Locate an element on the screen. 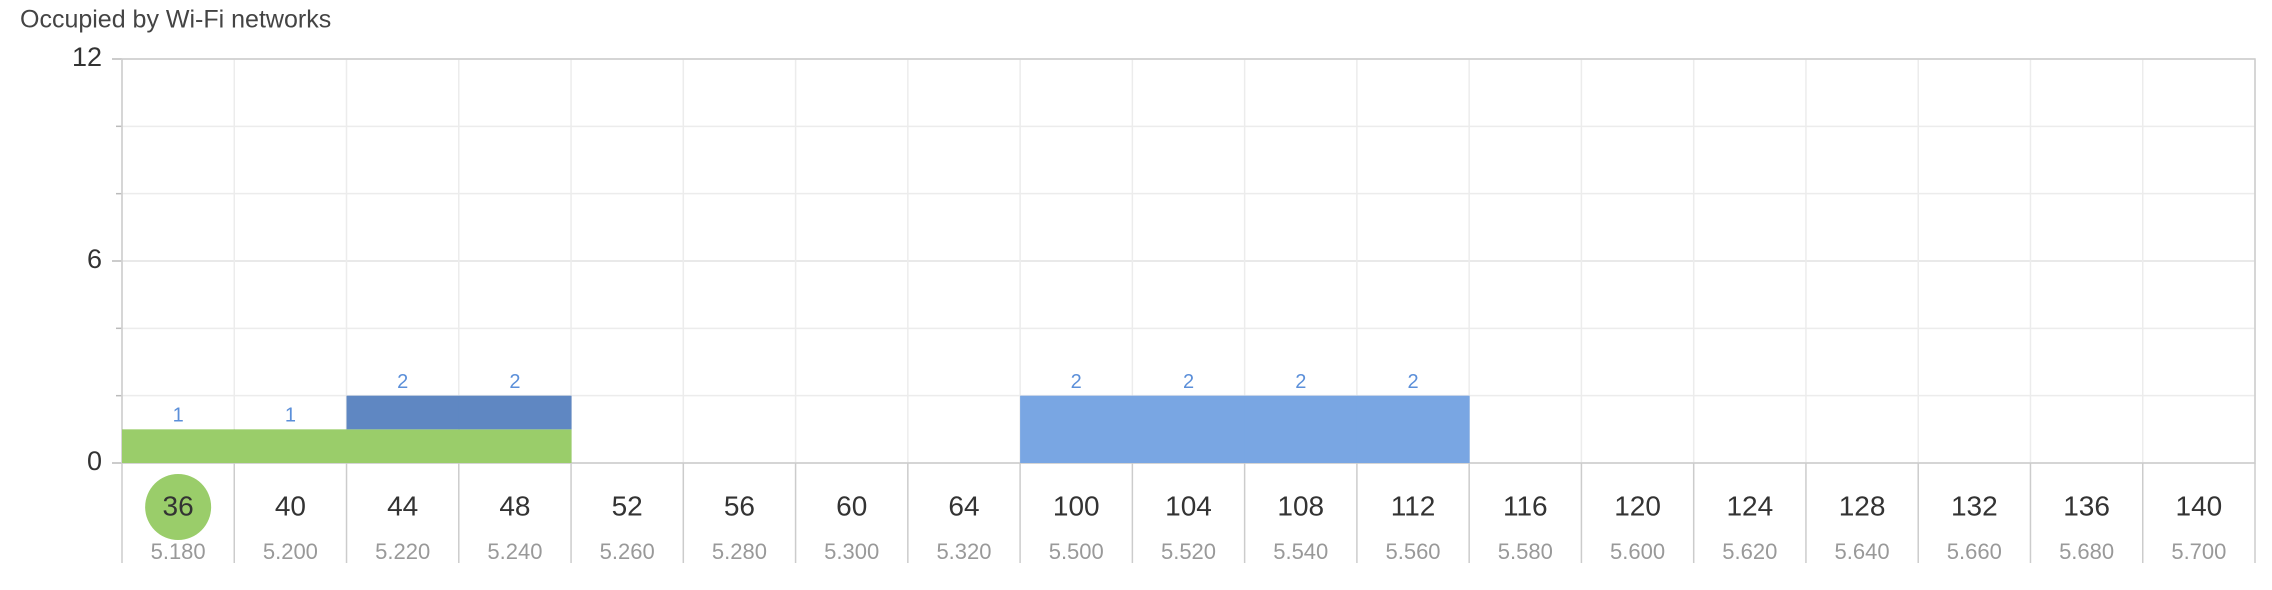 This screenshot has height=590, width=2272. x-tick-label: 36 is located at coordinates (178, 505).